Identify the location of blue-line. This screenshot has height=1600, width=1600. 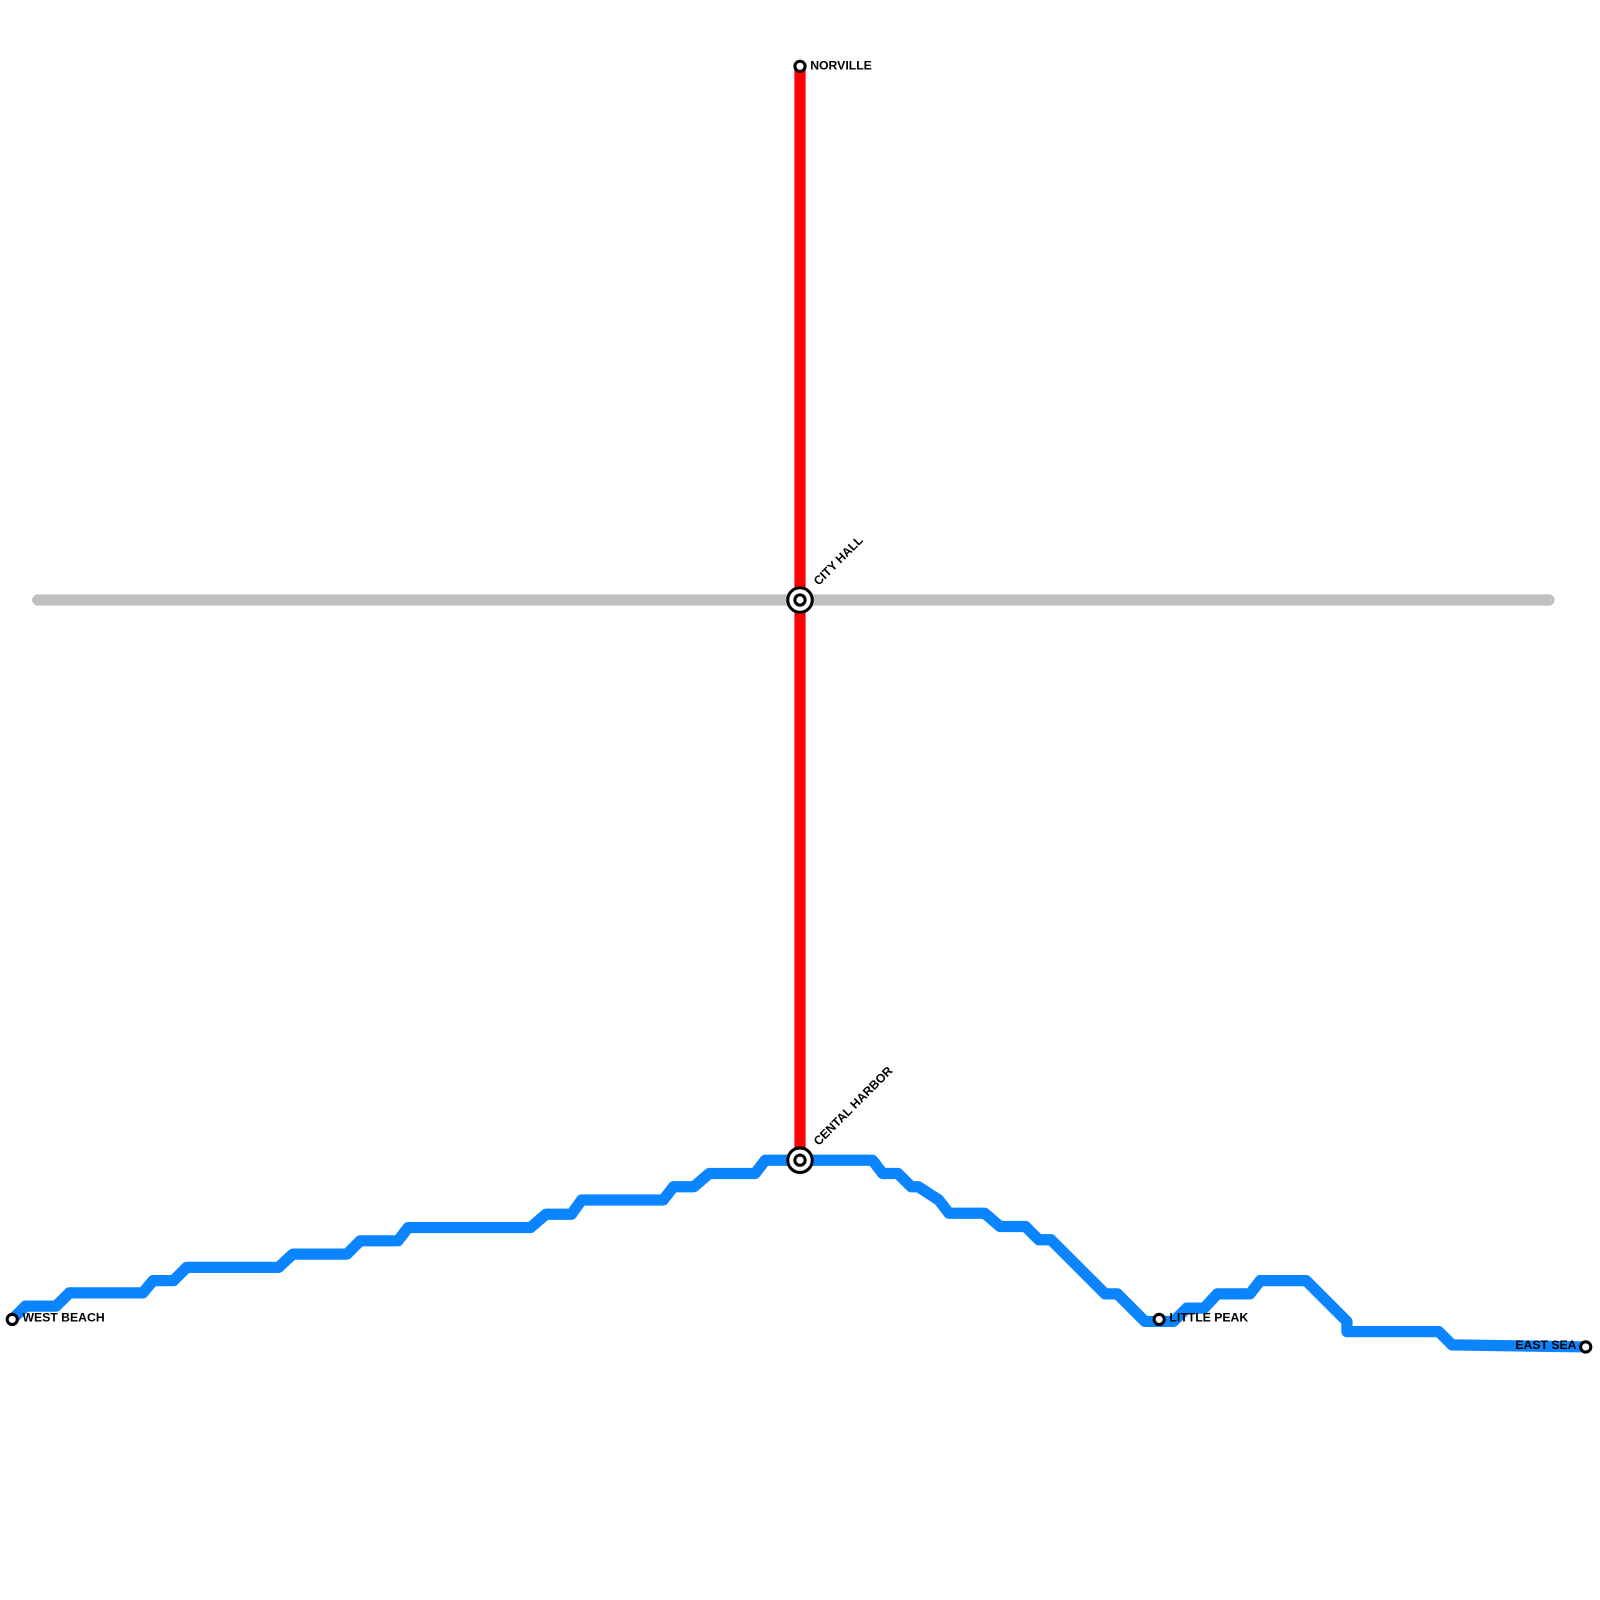
(799, 1253).